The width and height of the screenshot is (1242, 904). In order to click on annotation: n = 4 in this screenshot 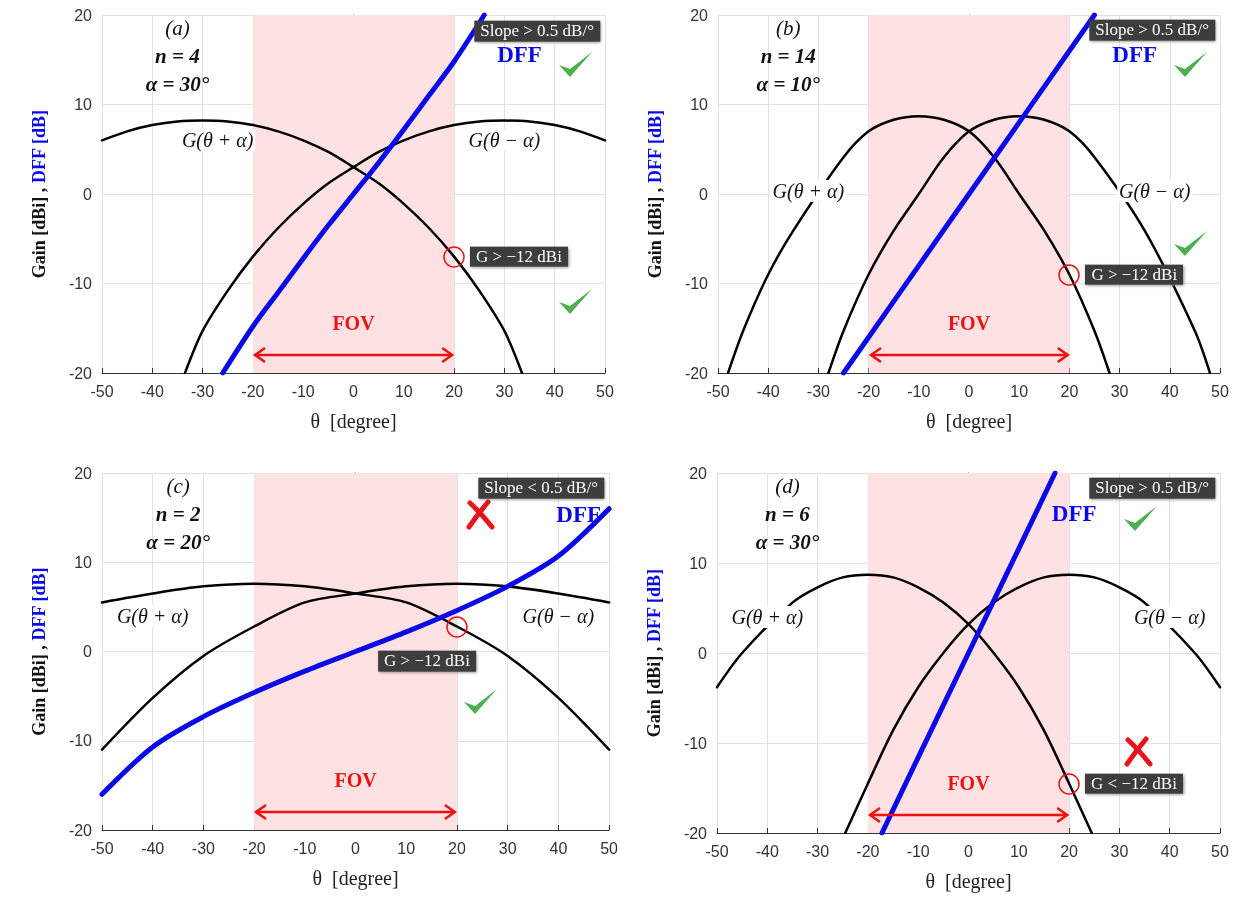, I will do `click(177, 56)`.